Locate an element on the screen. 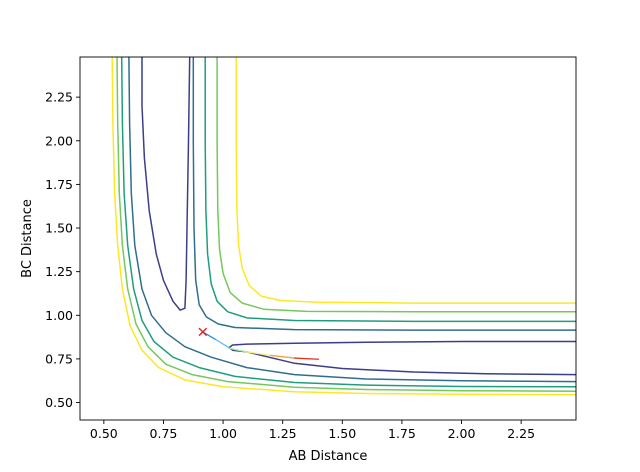  y-axis-label: BC Distance is located at coordinates (27, 238).